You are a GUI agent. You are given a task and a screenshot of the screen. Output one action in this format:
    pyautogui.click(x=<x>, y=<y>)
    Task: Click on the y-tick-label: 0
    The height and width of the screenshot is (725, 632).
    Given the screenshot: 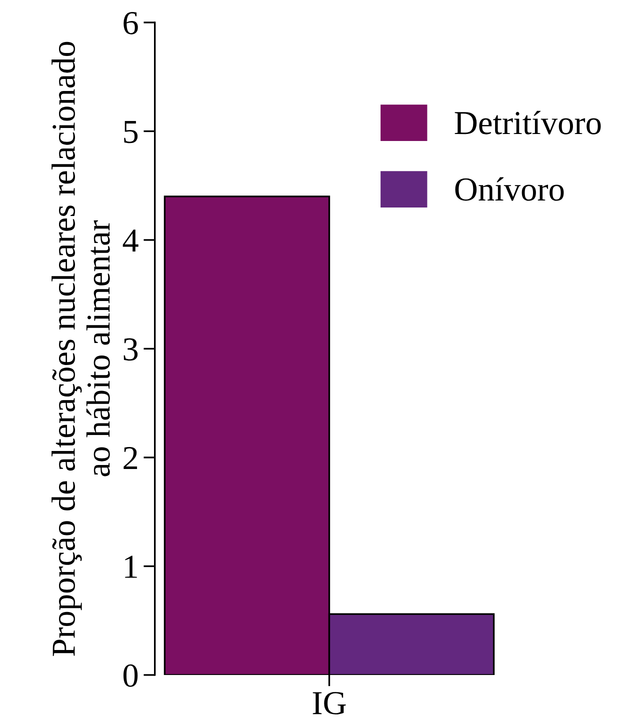 What is the action you would take?
    pyautogui.click(x=130, y=675)
    